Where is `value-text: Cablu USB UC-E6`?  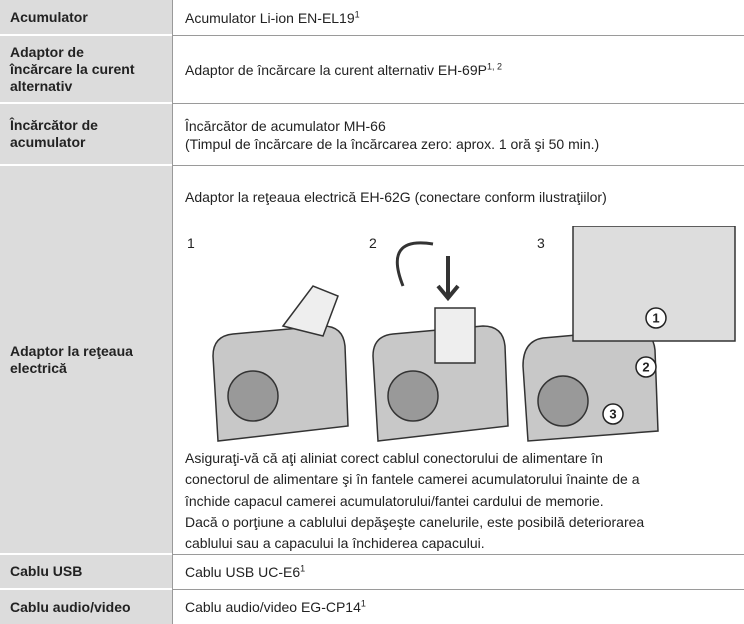 value-text: Cablu USB UC-E6 is located at coordinates (243, 572).